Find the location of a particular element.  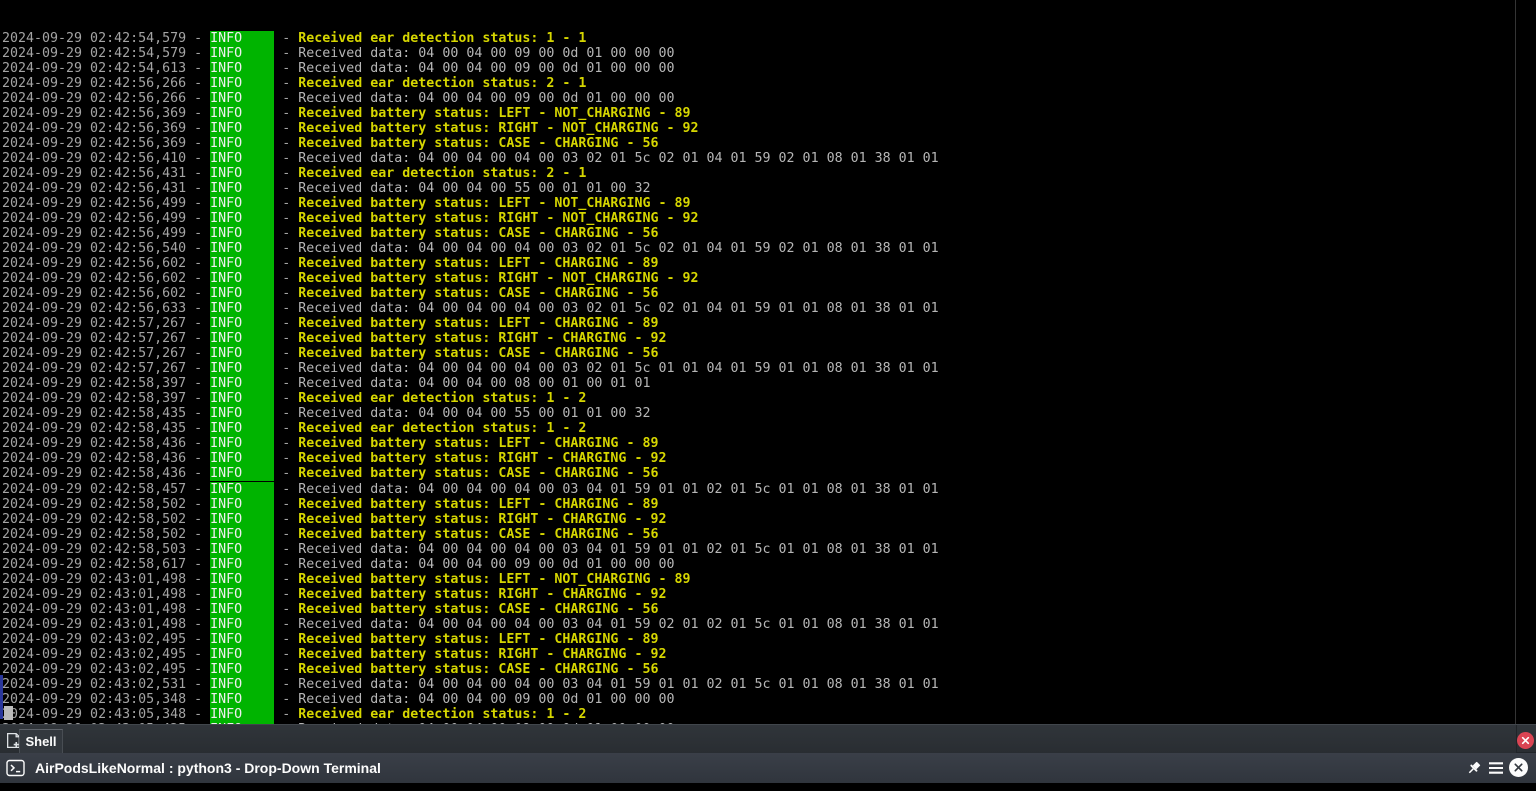

log-timestamp: 2024-09-29 02:43:02,531 - is located at coordinates (106, 684).